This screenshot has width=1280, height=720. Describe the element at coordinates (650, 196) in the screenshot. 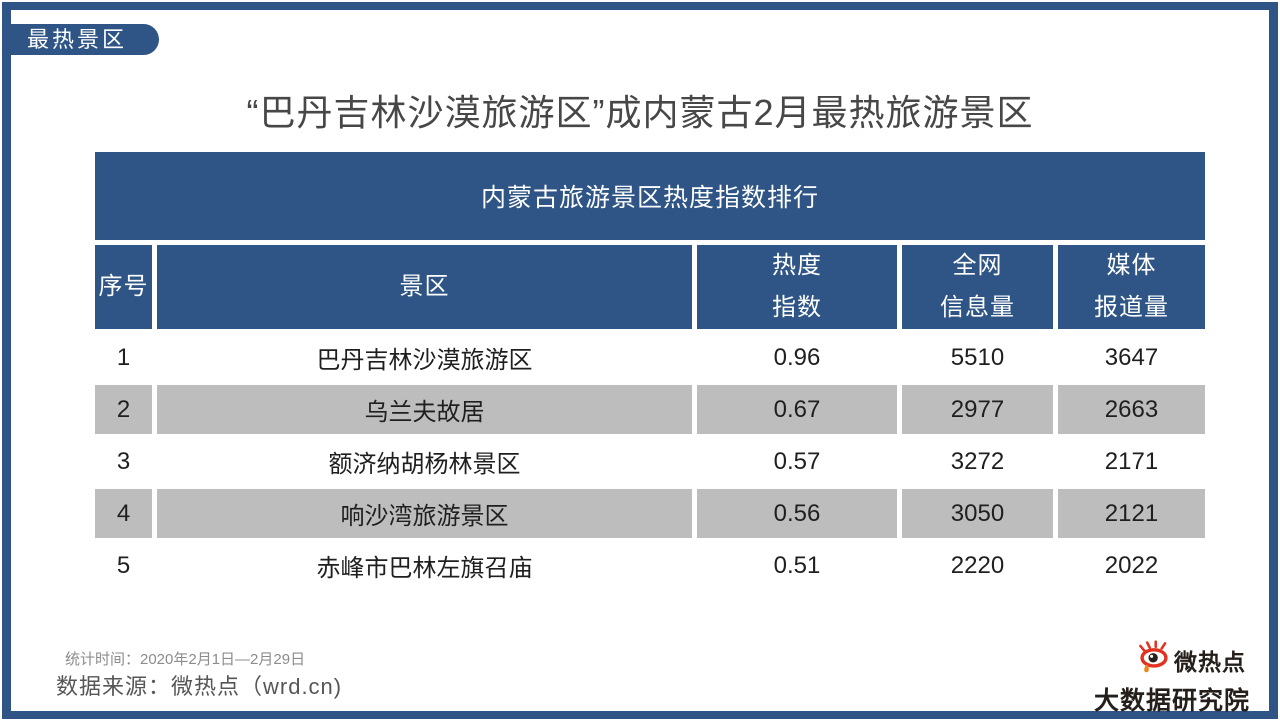

I see `table-caption: 内蒙古旅游景区热度指数排行` at that location.